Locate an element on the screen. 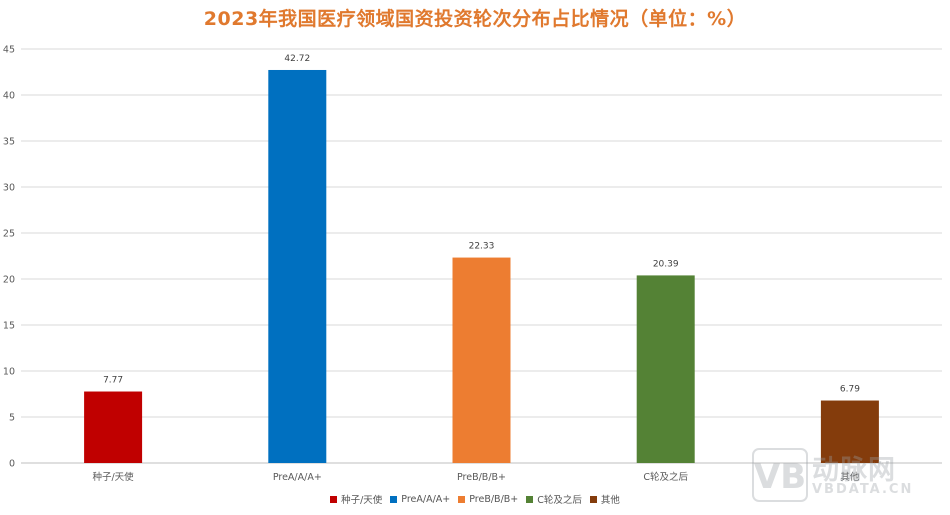  legend-item-other: 其他 is located at coordinates (604, 499).